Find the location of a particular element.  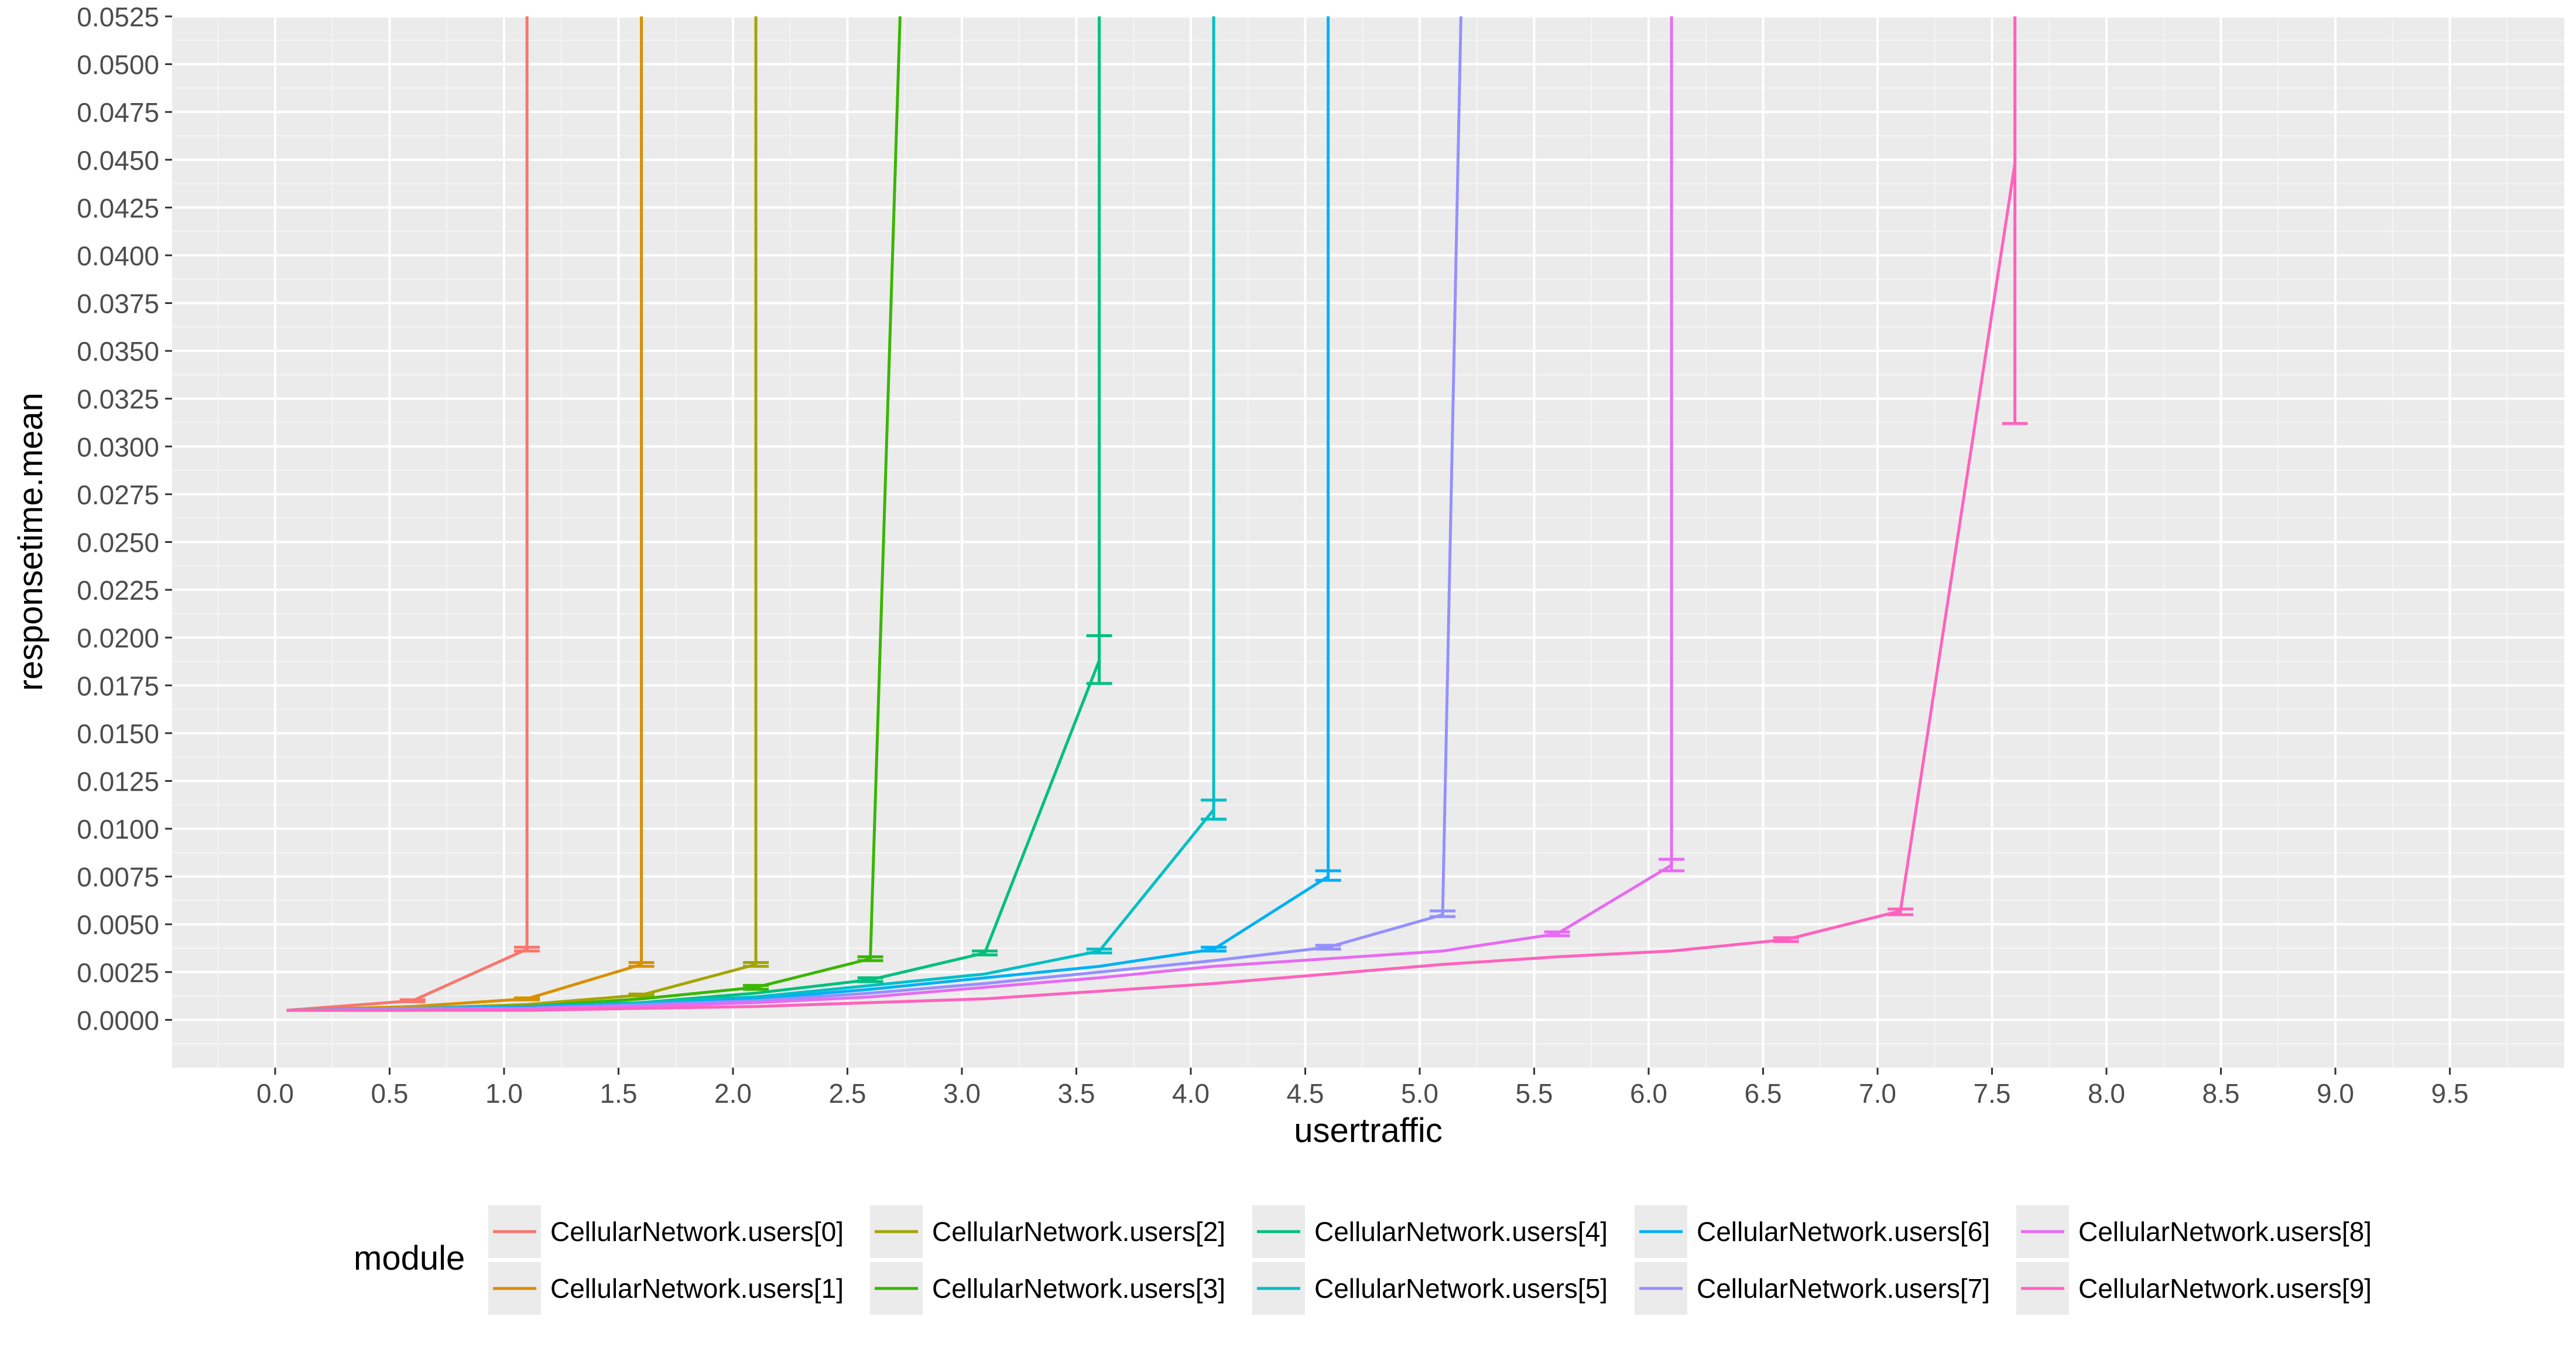

y-tick-label: 0.0050 is located at coordinates (118, 925).